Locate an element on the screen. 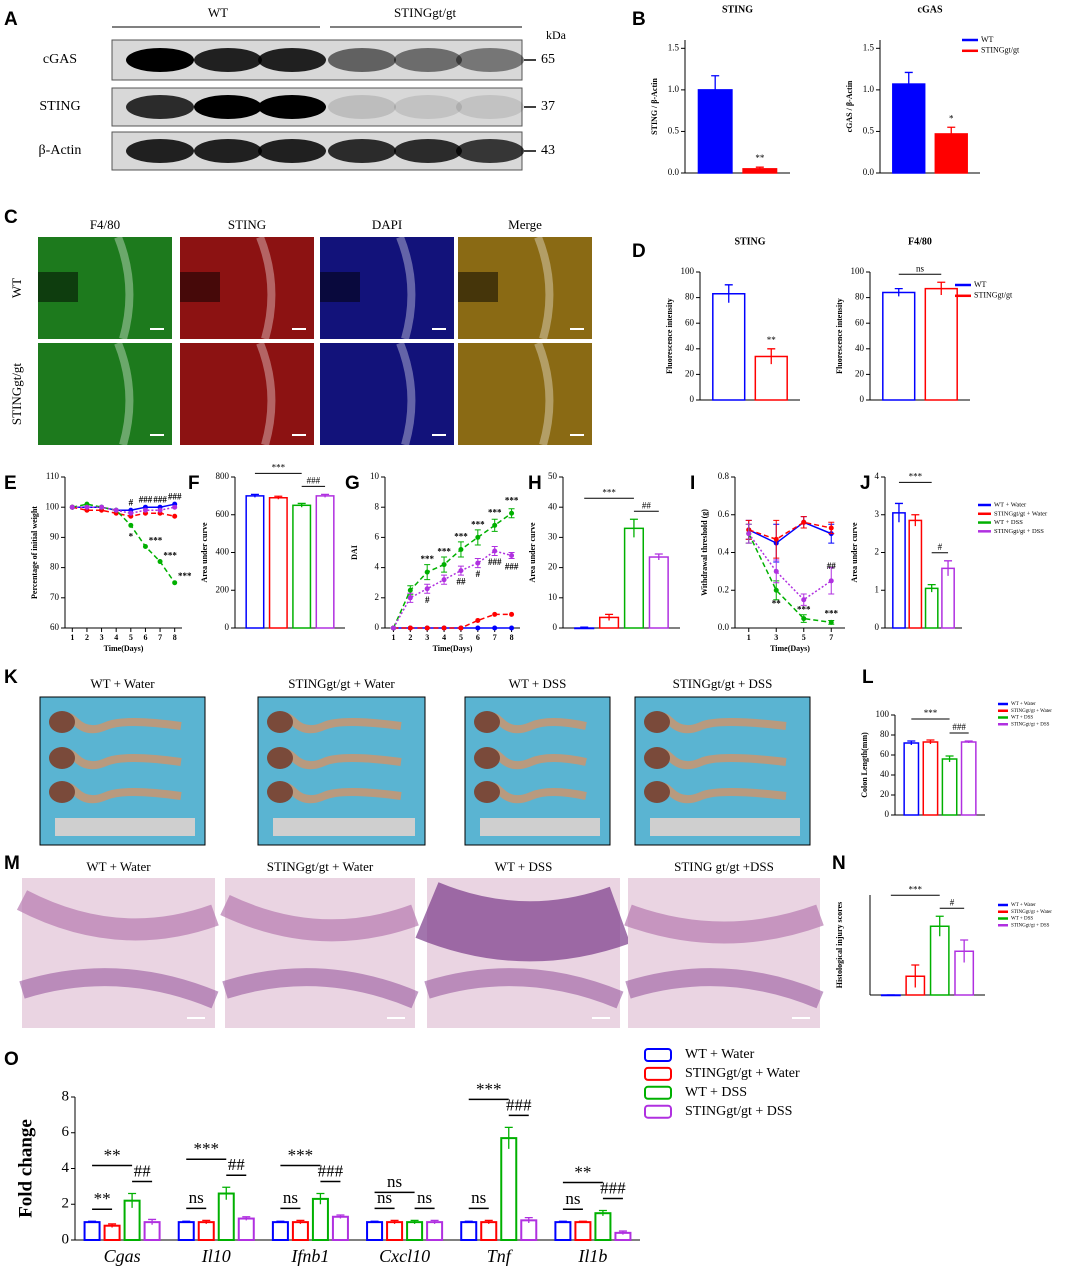  y-tick-label: 100 is located at coordinates (688, 271).